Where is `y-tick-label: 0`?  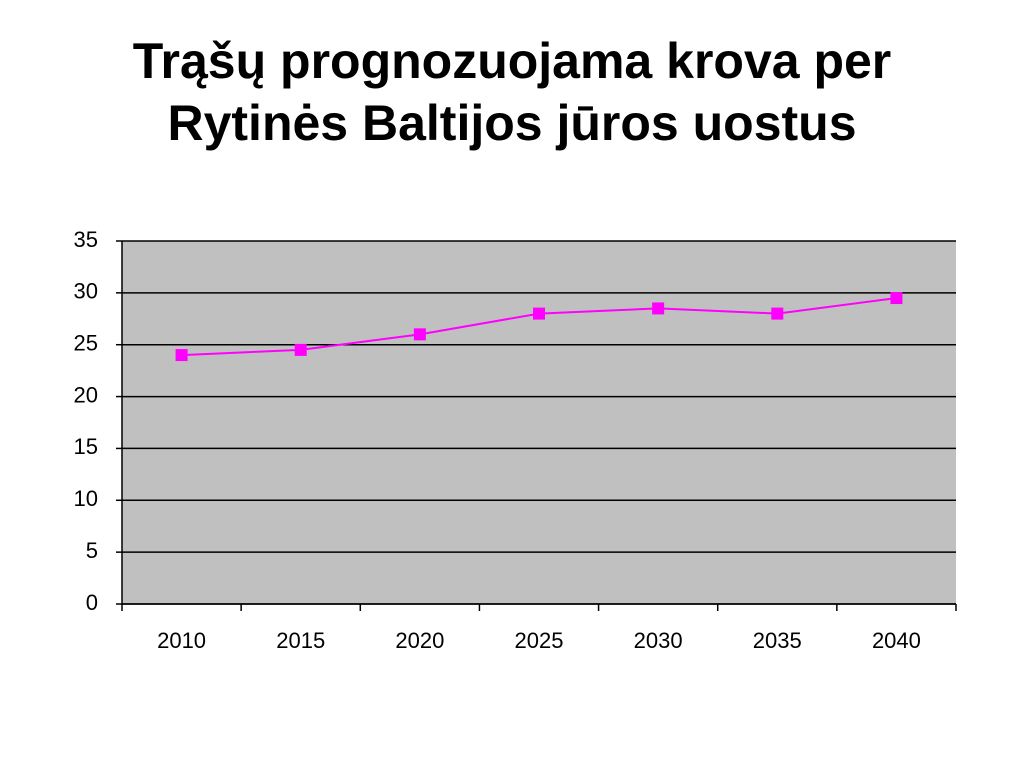 y-tick-label: 0 is located at coordinates (92, 602).